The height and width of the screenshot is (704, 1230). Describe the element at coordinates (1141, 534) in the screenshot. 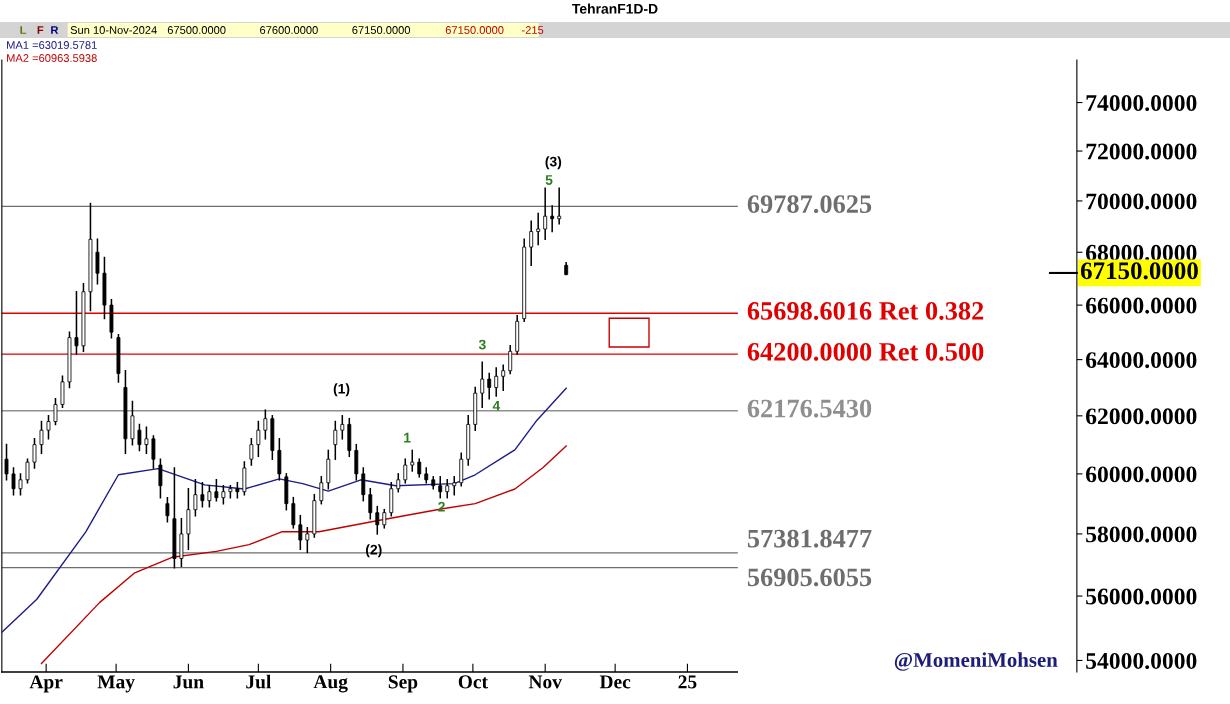

I see `y-tick-label: 58000.0000` at that location.